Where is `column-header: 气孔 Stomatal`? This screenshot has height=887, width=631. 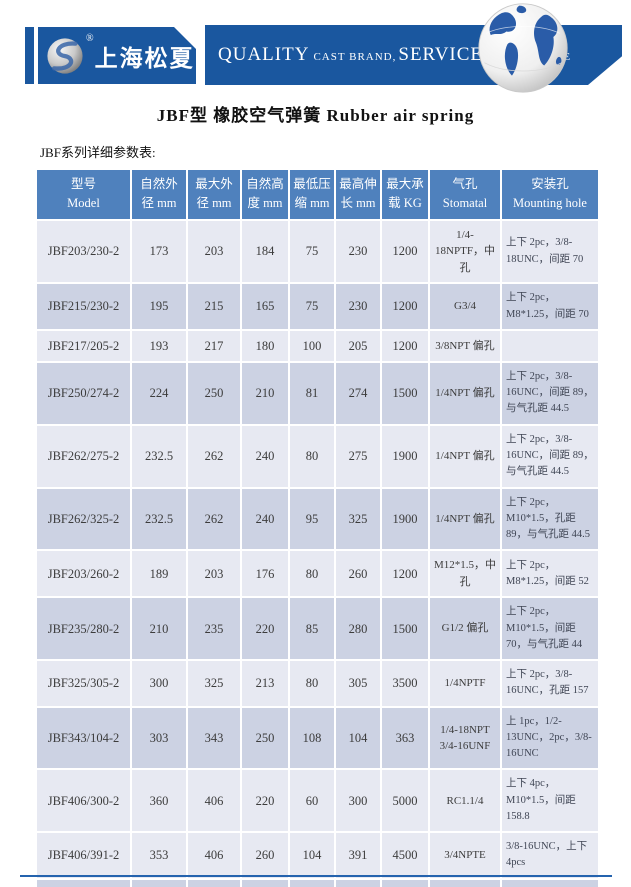 column-header: 气孔 Stomatal is located at coordinates (465, 194).